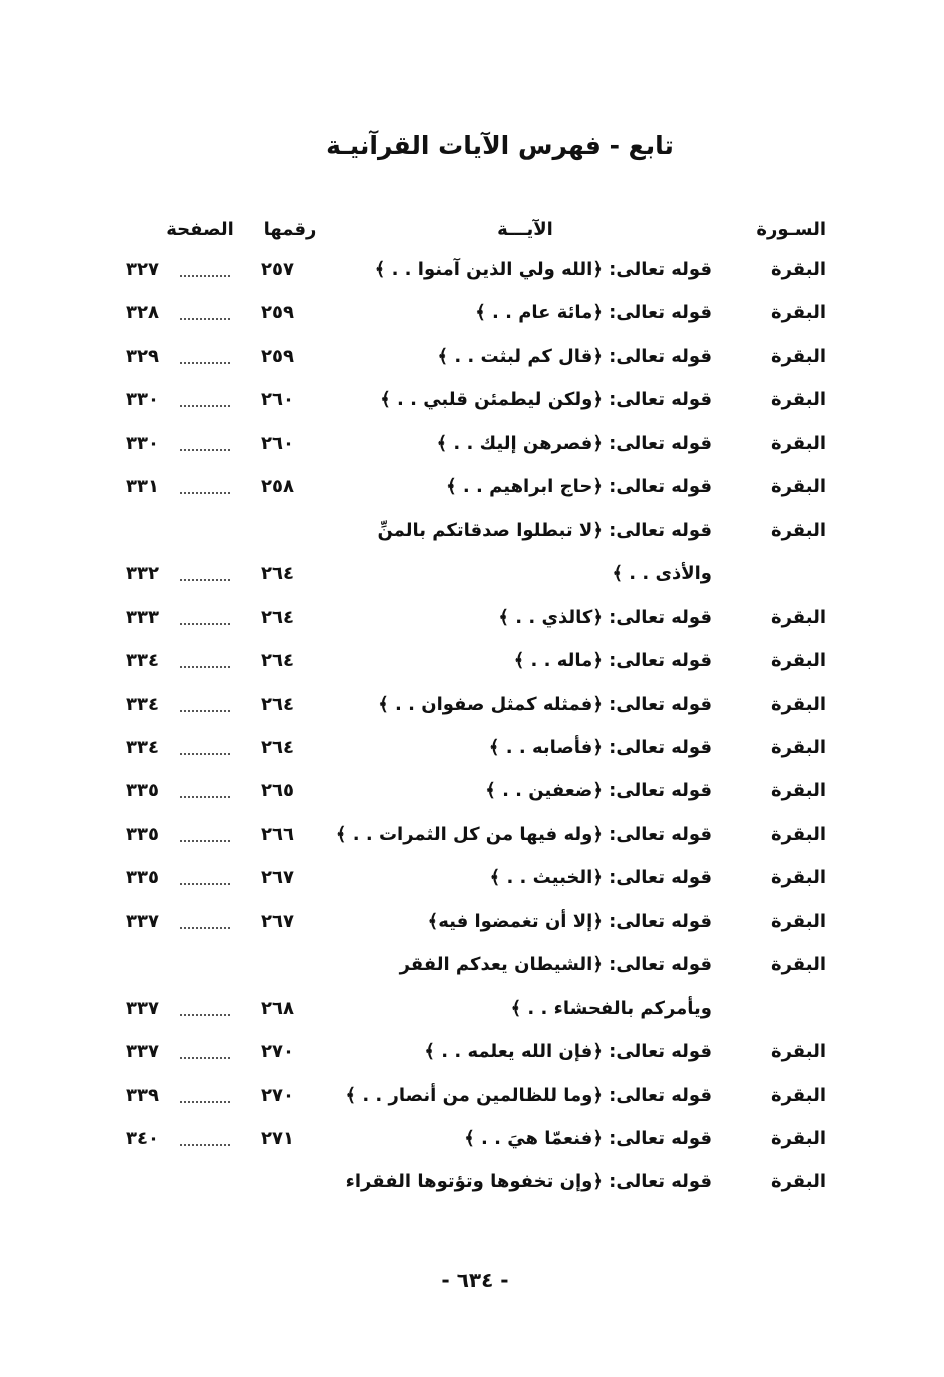  Describe the element at coordinates (605, 617) in the screenshot. I see `verse: قوله تعالى: ﴿كالذي . . ﴾` at that location.